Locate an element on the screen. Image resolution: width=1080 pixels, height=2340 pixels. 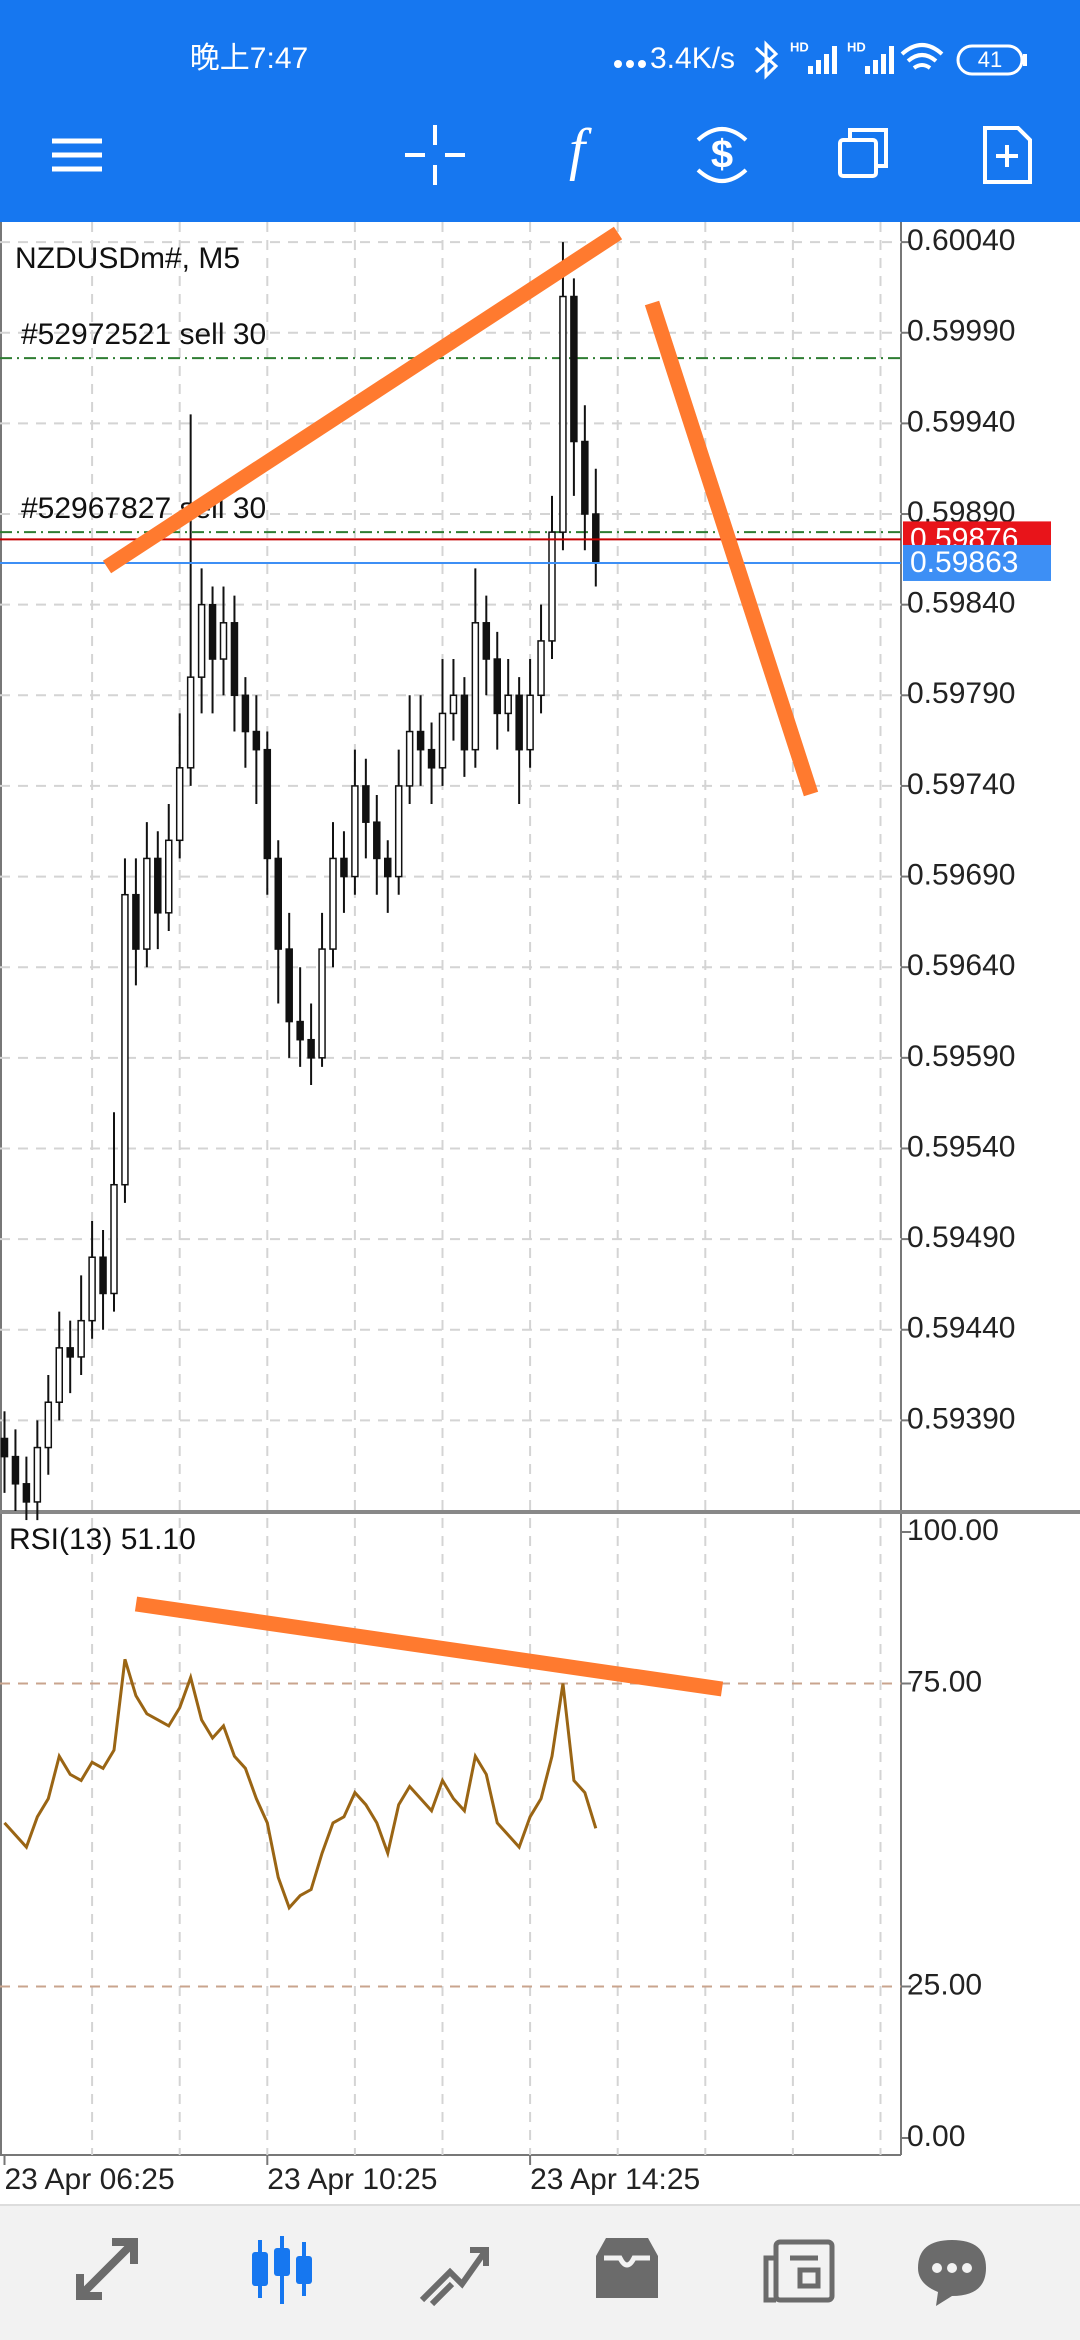
chat-tab is located at coordinates (952, 2273).